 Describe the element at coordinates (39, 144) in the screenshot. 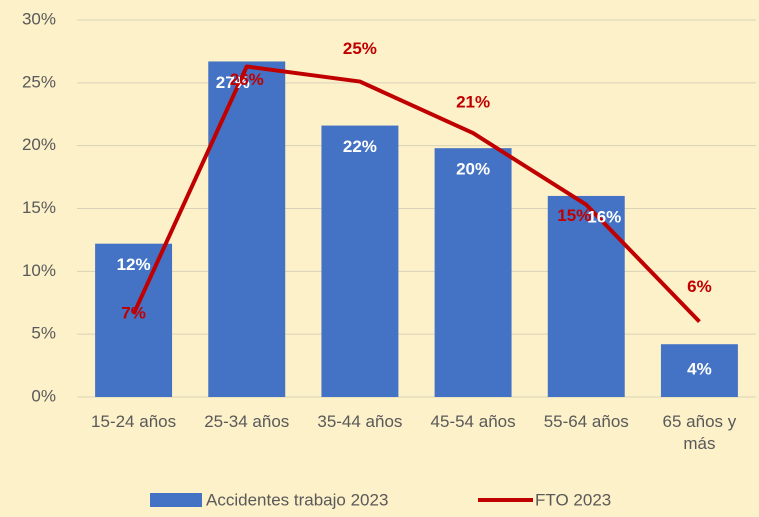

I see `y-tick-label: 20%` at that location.